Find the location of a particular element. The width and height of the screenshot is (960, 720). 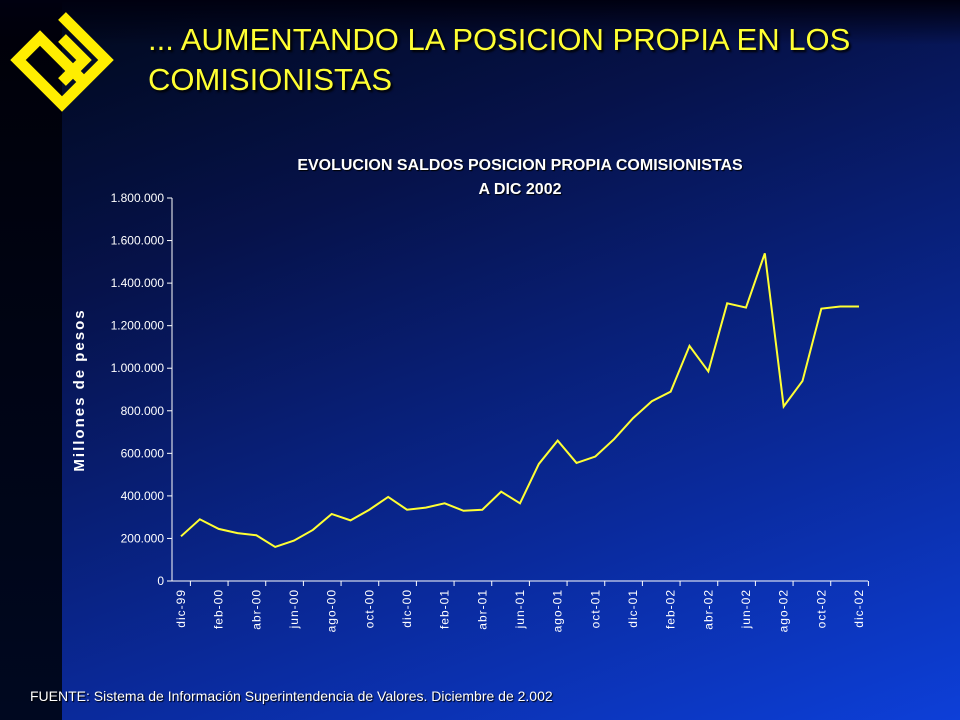

x-tick-label: ago-00 is located at coordinates (332, 610).